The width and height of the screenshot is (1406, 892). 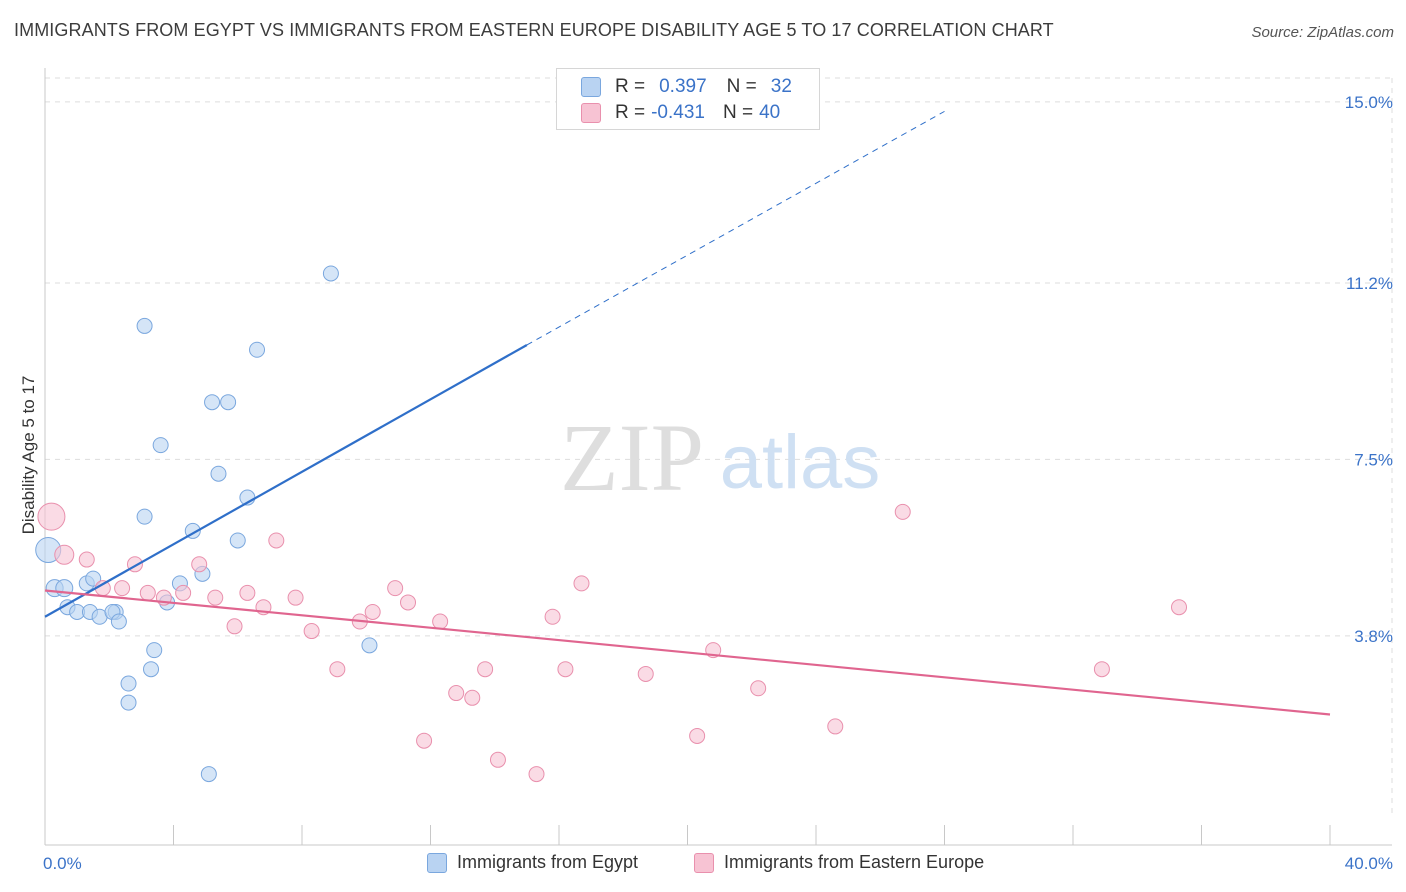 What do you see at coordinates (800, 462) in the screenshot?
I see `watermark-atlas: atlas` at bounding box center [800, 462].